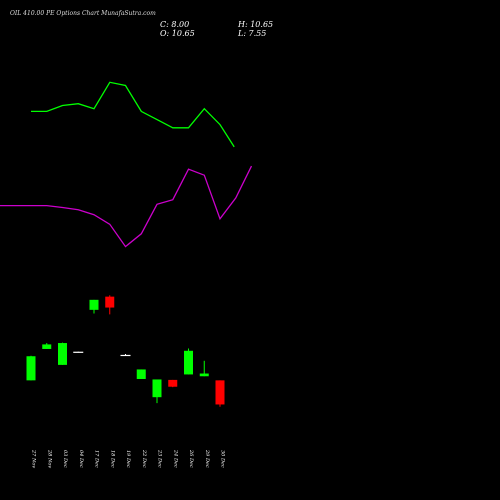  What do you see at coordinates (65, 459) in the screenshot?
I see `x-tick-label: 03 Dec` at bounding box center [65, 459].